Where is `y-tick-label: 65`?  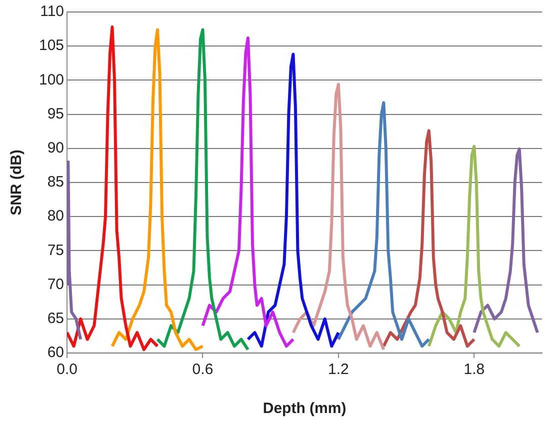 y-tick-label: 65 is located at coordinates (55, 319).